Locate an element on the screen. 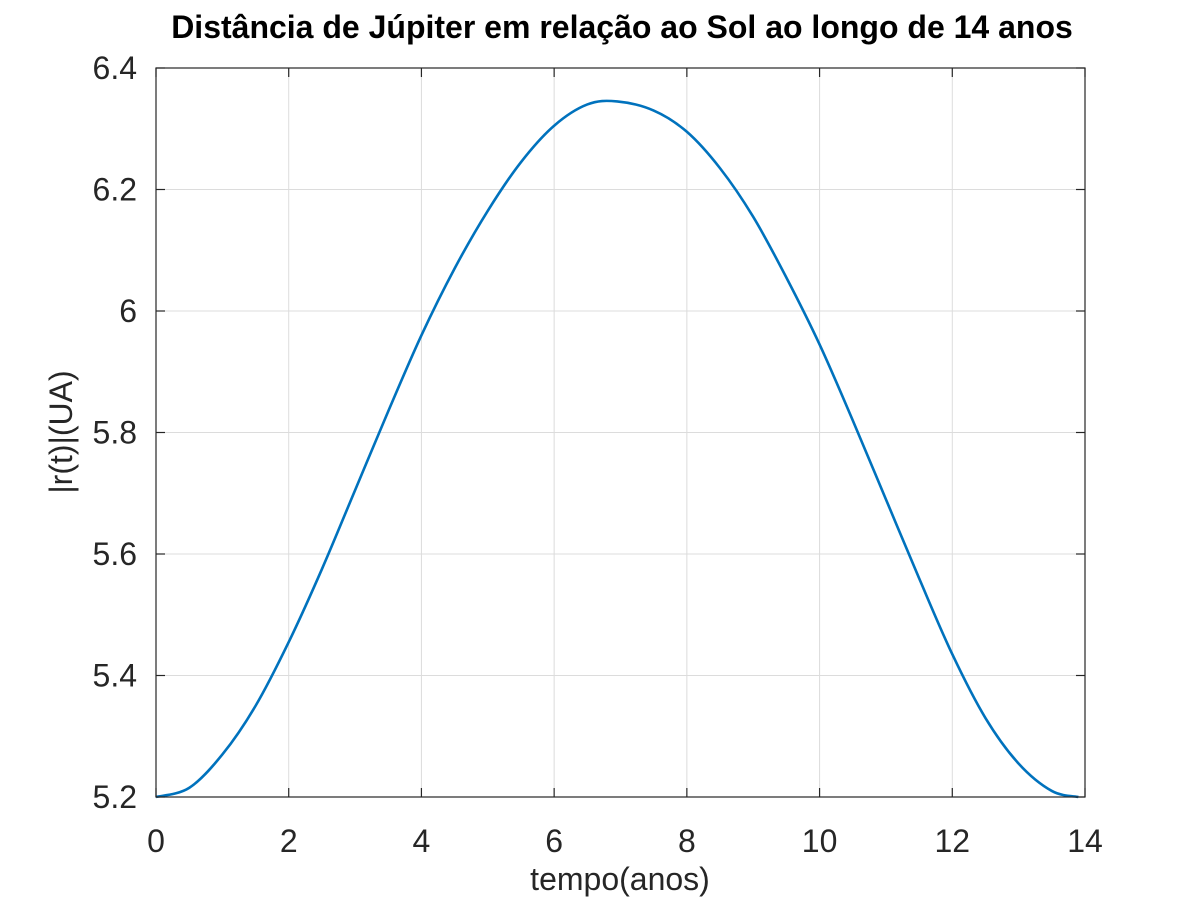  x-tick-label: 4 is located at coordinates (422, 841).